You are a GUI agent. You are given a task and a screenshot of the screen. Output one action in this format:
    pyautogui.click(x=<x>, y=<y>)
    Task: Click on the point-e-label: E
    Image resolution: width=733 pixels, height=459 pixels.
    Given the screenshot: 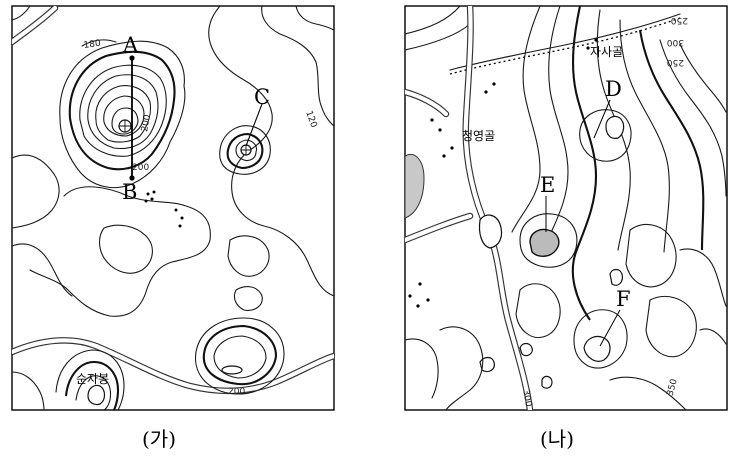 What is the action you would take?
    pyautogui.click(x=547, y=185)
    